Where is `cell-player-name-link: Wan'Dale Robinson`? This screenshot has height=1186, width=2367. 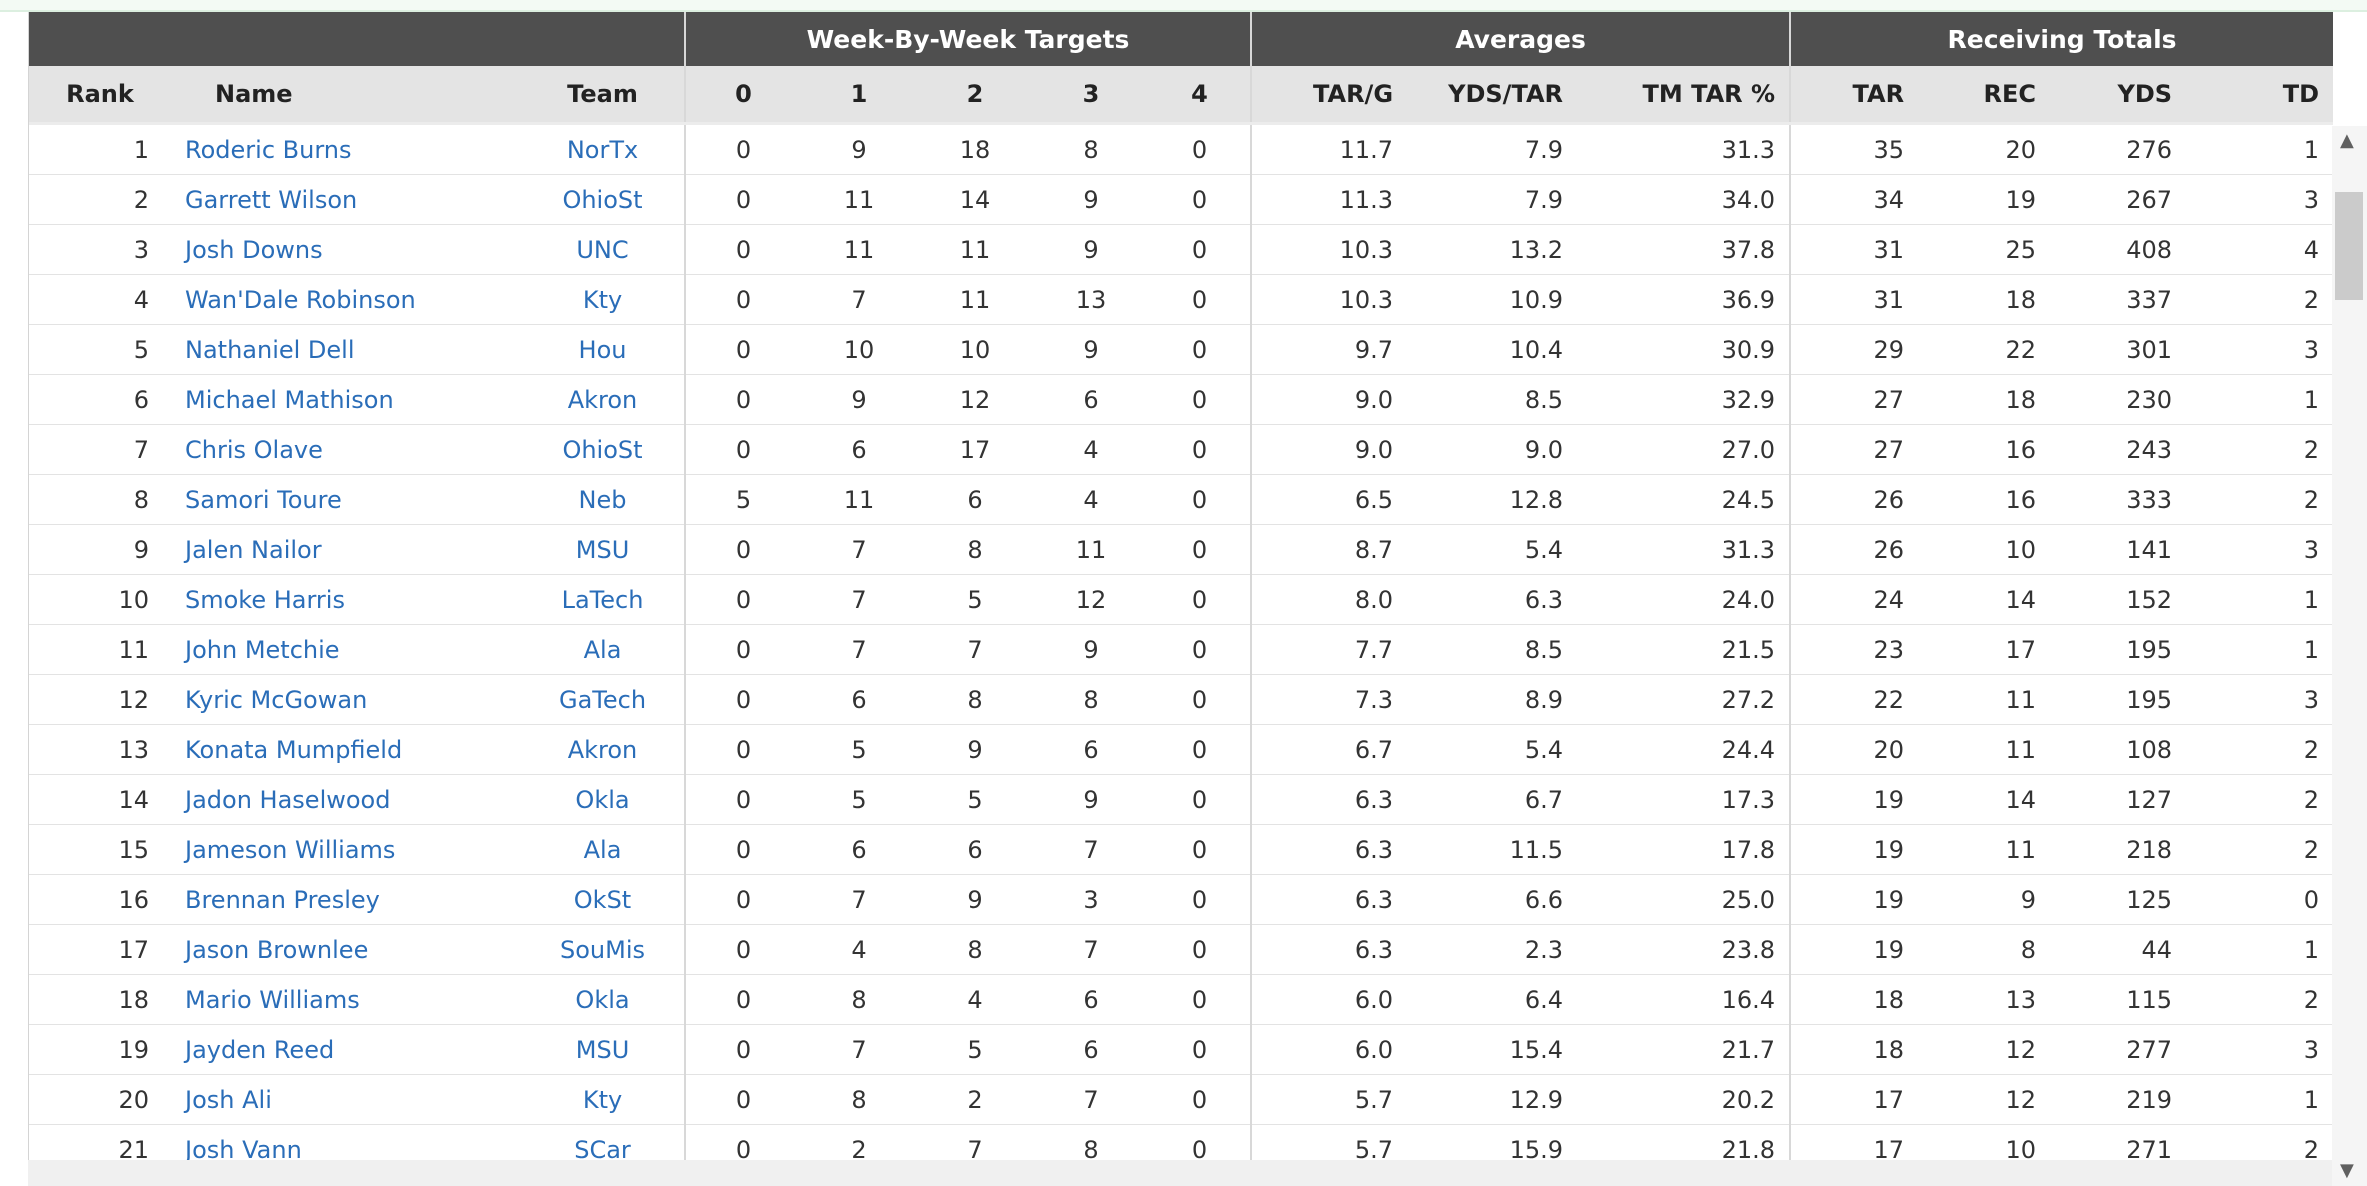 cell-player-name-link: Wan'Dale Robinson is located at coordinates (346, 299).